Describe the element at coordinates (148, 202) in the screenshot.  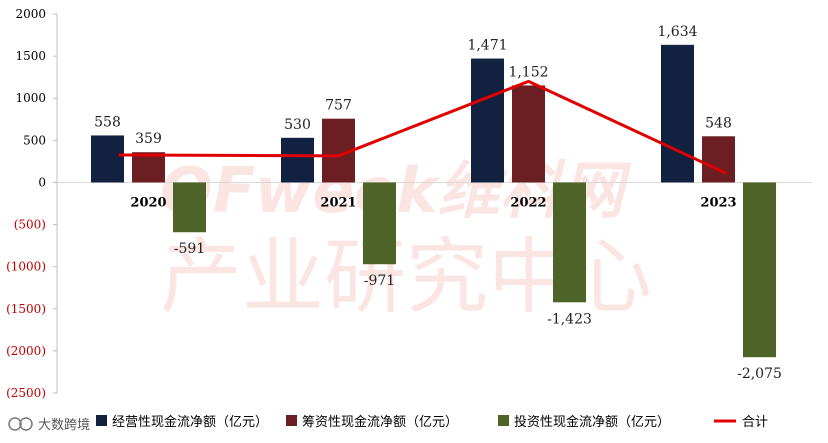
I see `category-label: 2020` at that location.